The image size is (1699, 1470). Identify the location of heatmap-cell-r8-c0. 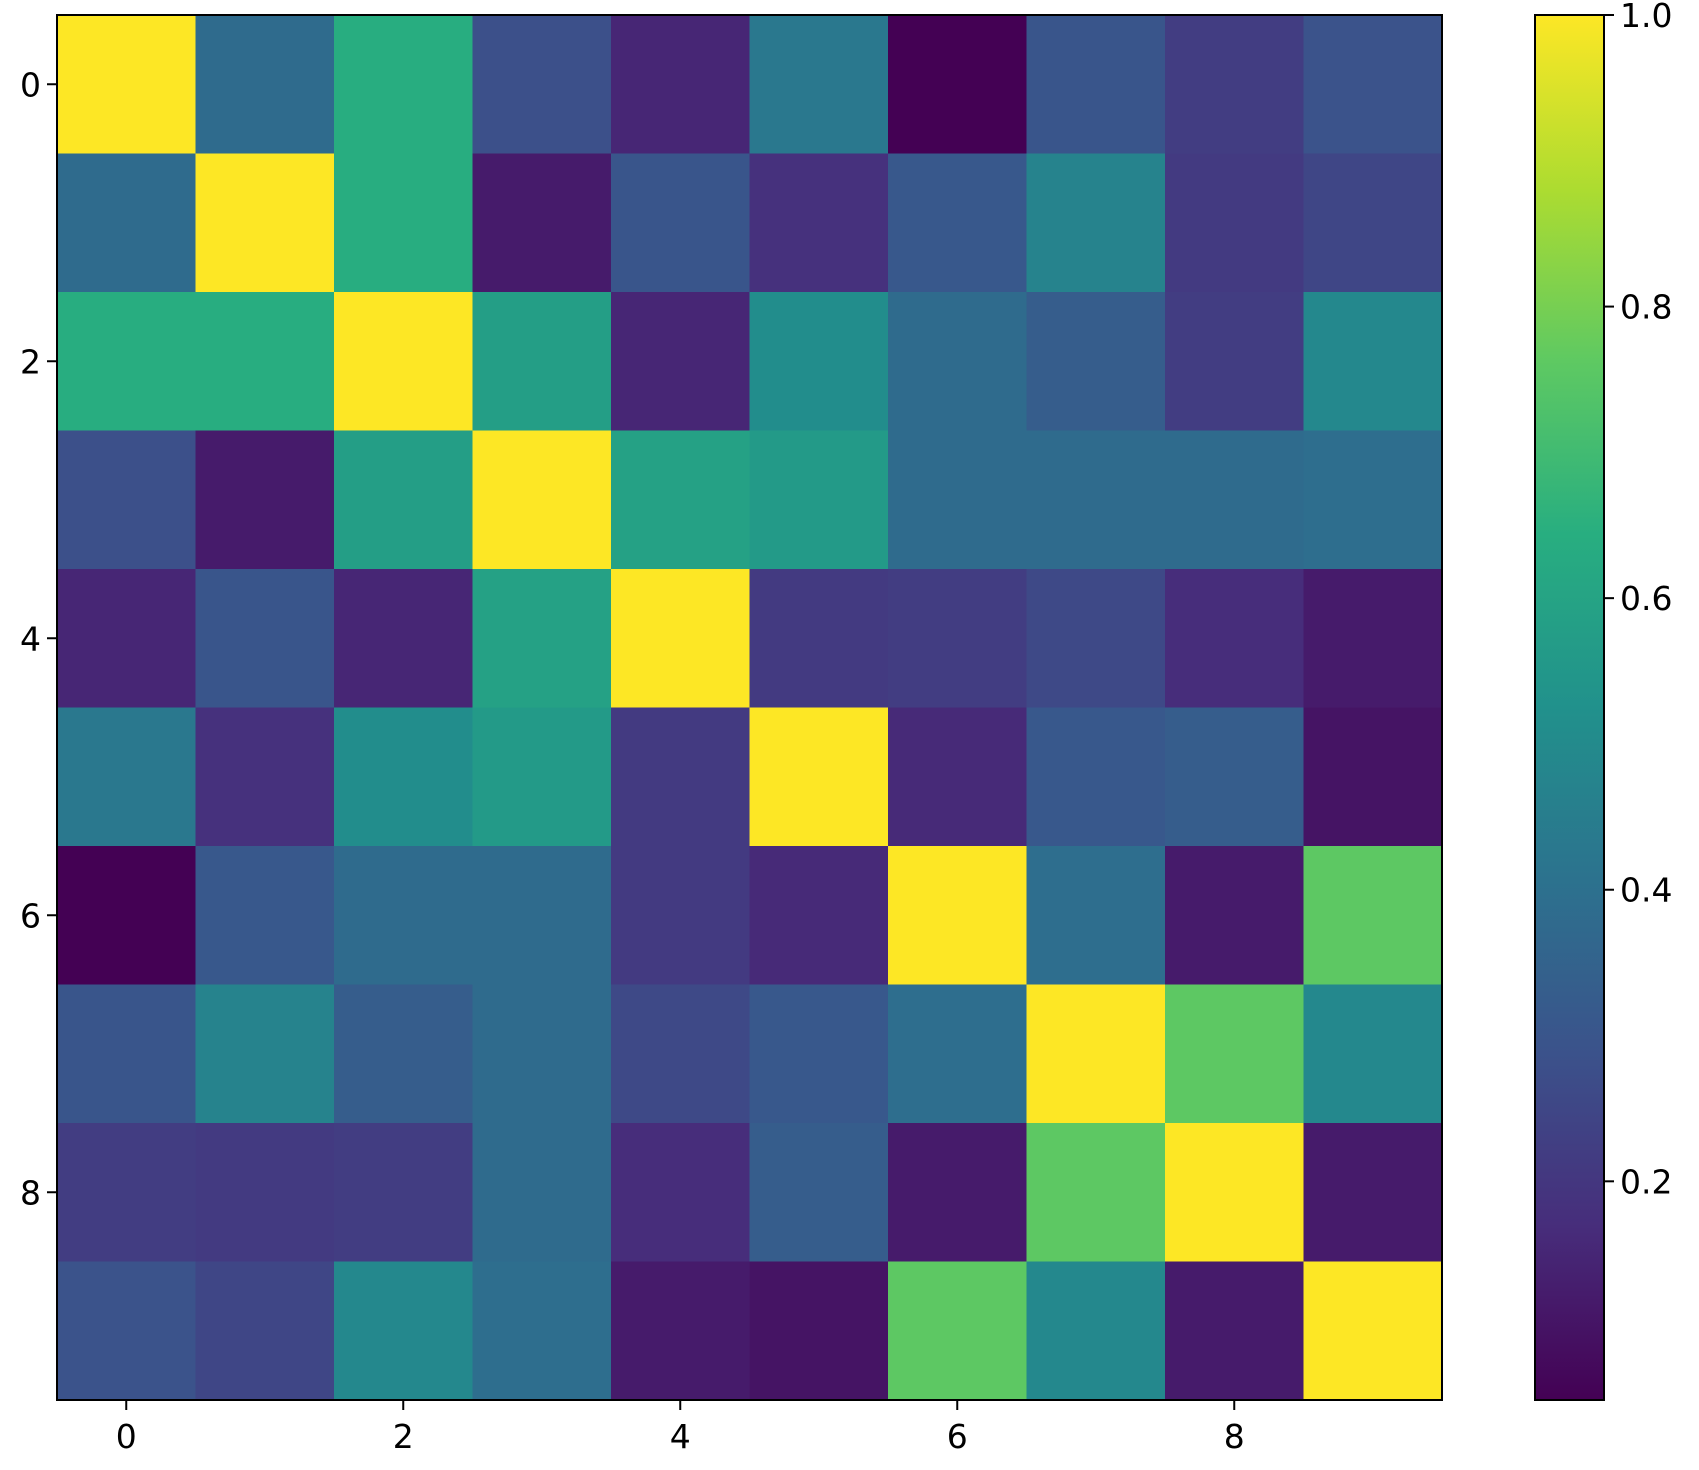
(127, 1193).